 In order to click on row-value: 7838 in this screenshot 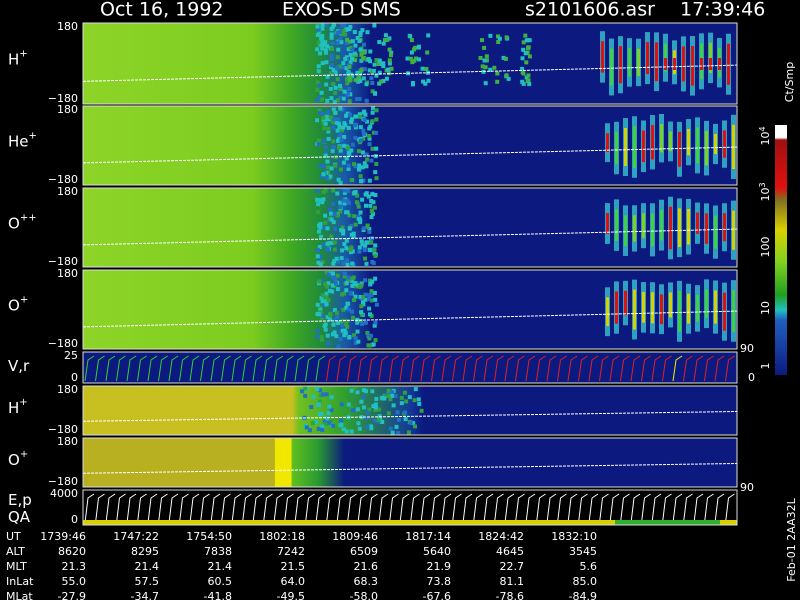, I will do `click(218, 551)`.